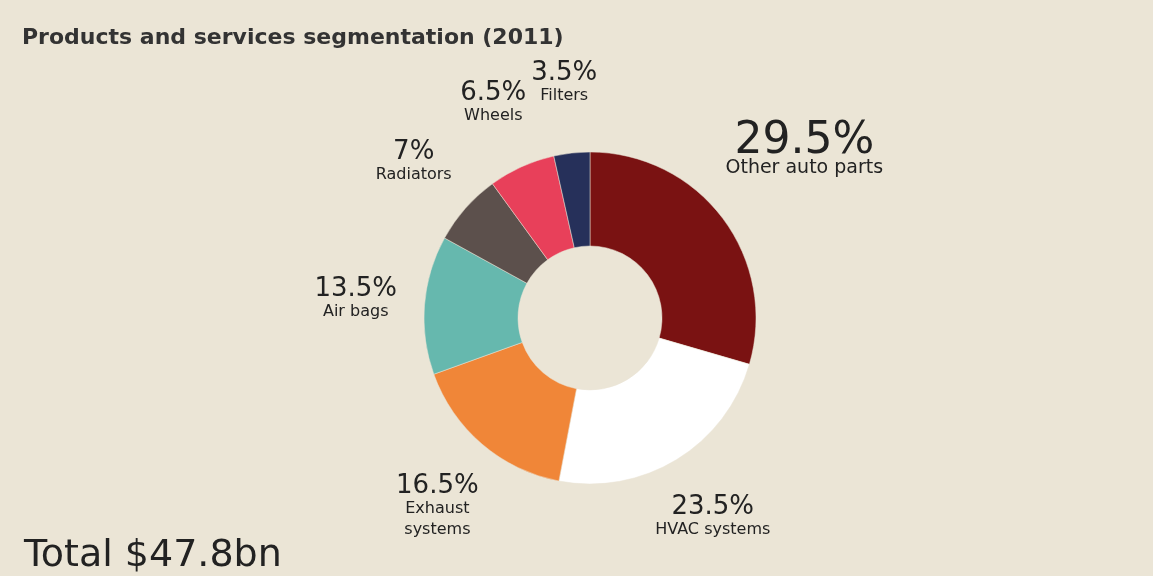  Describe the element at coordinates (493, 114) in the screenshot. I see `slice-label: Wheels` at that location.